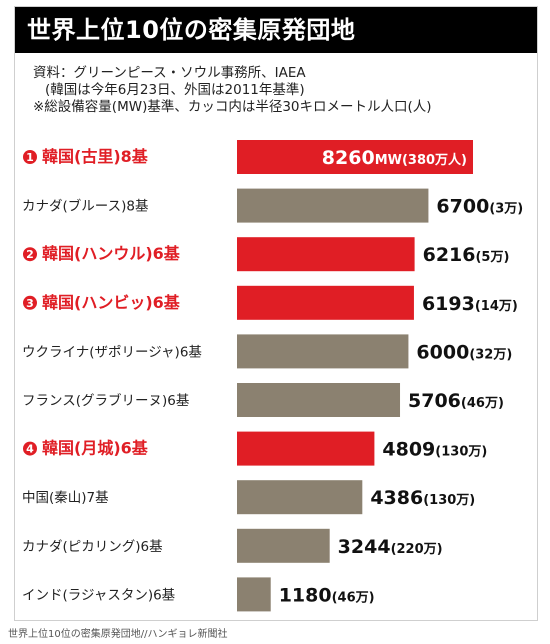 The width and height of the screenshot is (550, 644). I want to click on image-caption: 世界上位10位の密集原発団地//ハンギョレ新聞社, so click(118, 634).